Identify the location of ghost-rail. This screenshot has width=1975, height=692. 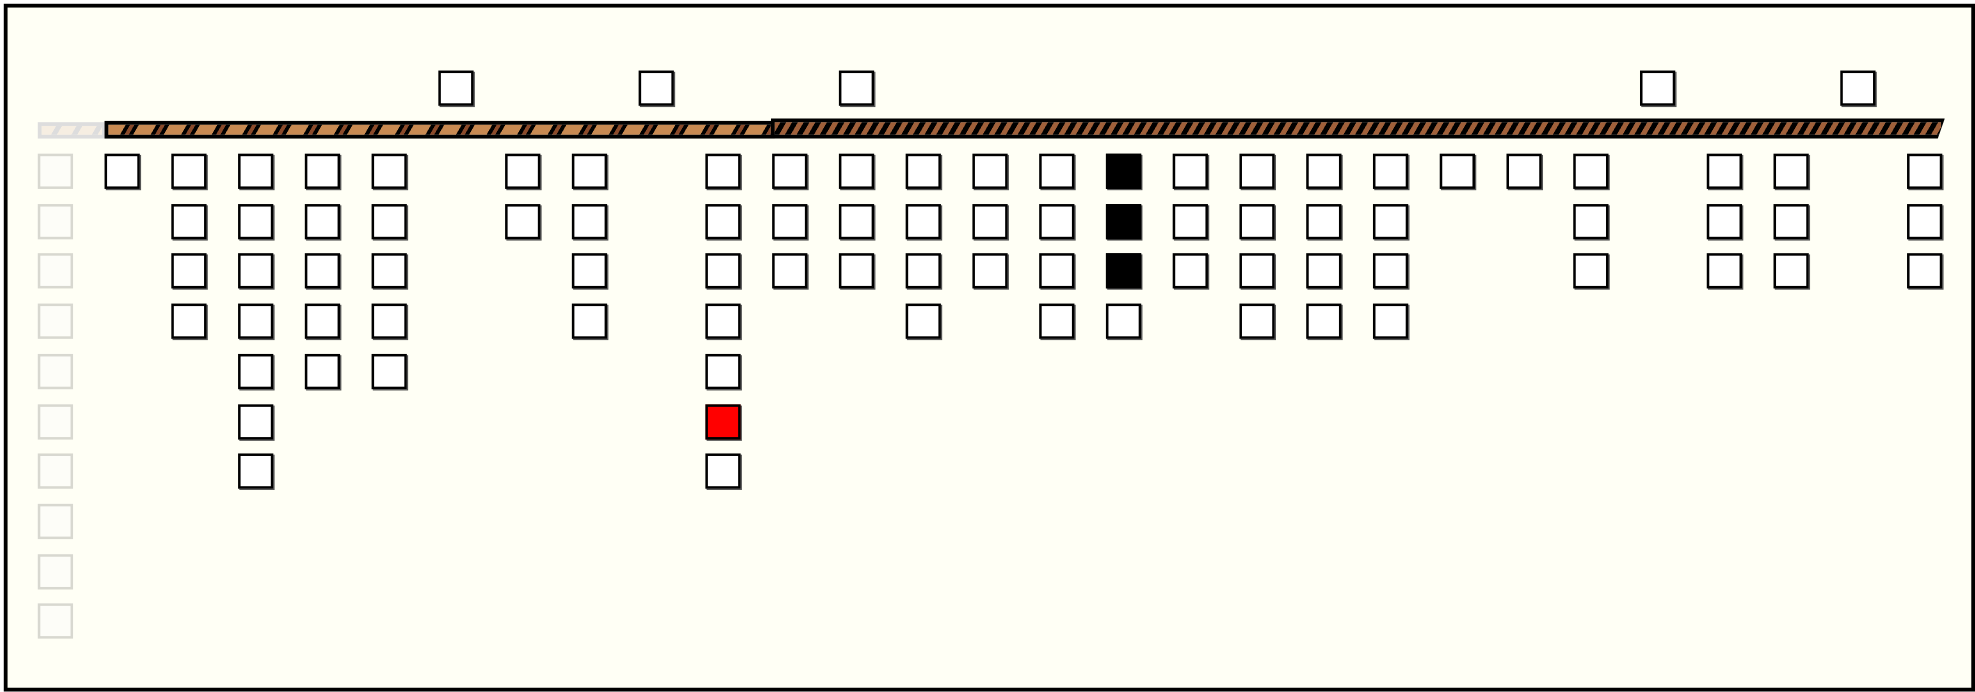
(71, 130).